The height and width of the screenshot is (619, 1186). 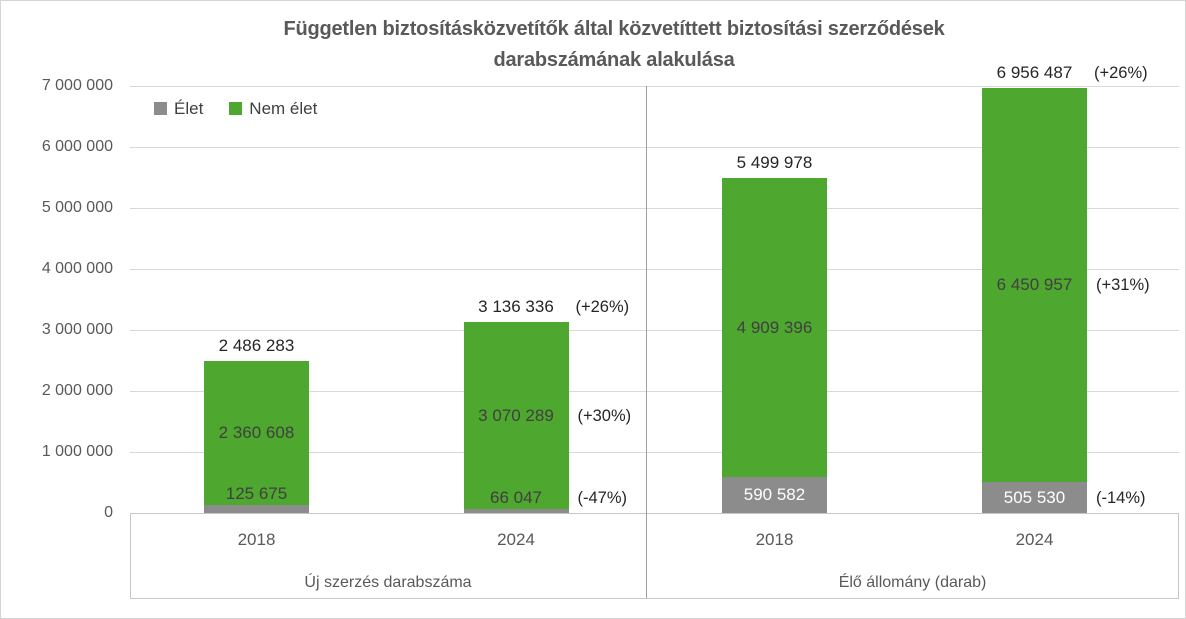 What do you see at coordinates (388, 582) in the screenshot?
I see `x-axis-group-label: Új szerzés darabszáma` at bounding box center [388, 582].